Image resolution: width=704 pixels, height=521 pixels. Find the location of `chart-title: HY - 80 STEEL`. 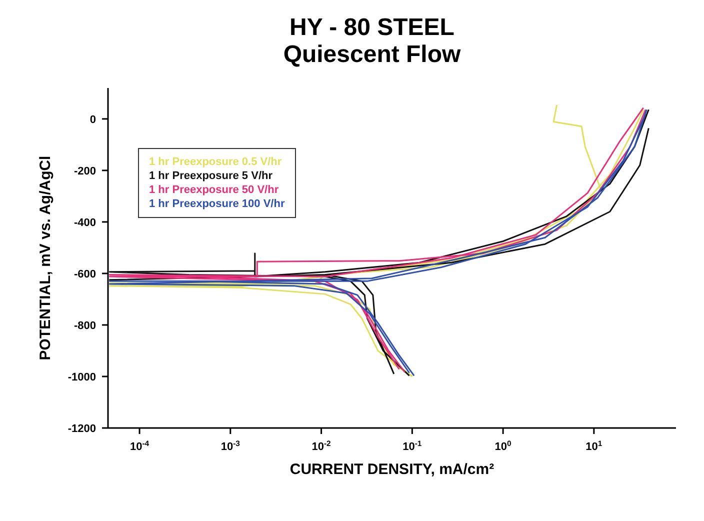

chart-title: HY - 80 STEEL is located at coordinates (372, 27).